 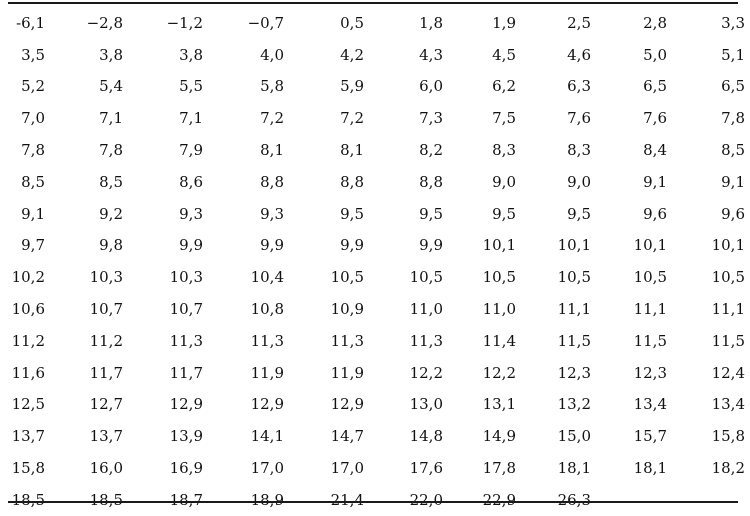 What do you see at coordinates (33, 118) in the screenshot?
I see `table-cell: 7,0` at bounding box center [33, 118].